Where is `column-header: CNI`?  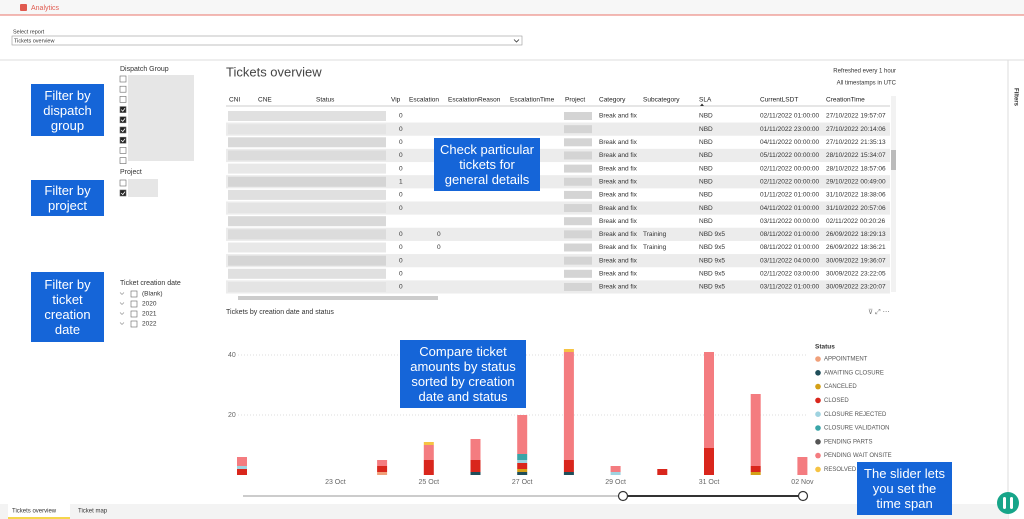
column-header: CNI is located at coordinates (234, 100).